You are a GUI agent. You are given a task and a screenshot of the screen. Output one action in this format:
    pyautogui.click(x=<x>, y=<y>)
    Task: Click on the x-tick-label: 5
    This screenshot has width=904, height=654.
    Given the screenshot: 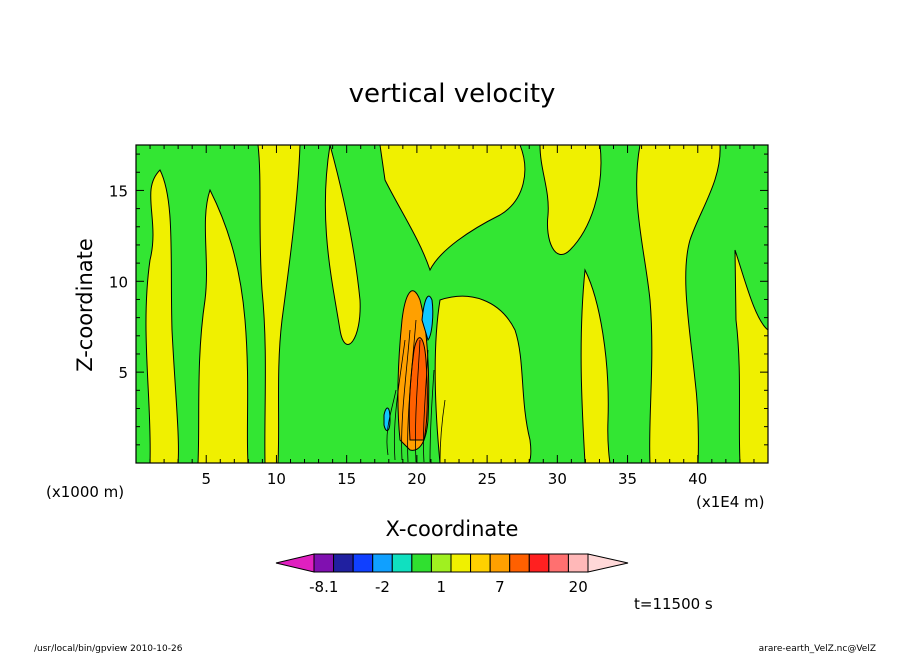 What is the action you would take?
    pyautogui.click(x=206, y=479)
    